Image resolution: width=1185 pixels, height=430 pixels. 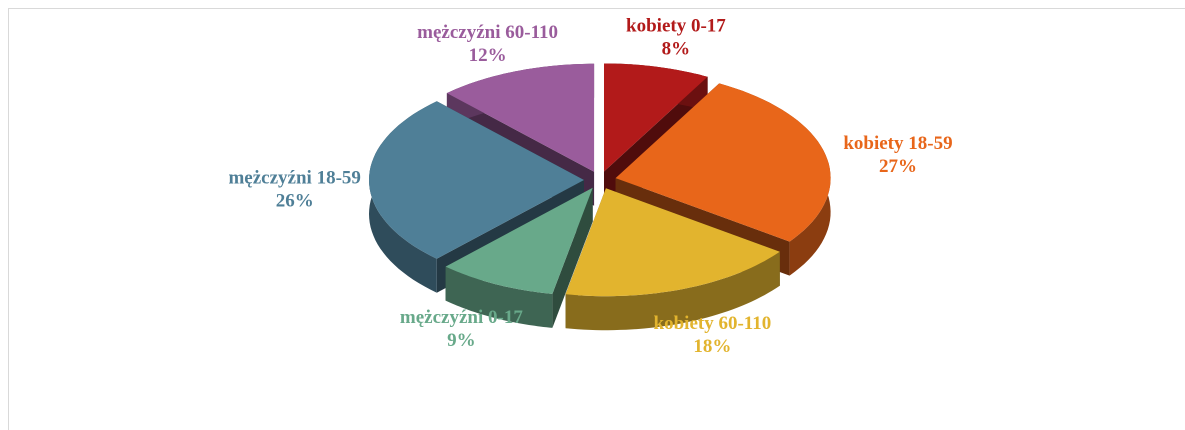 What do you see at coordinates (898, 166) in the screenshot?
I see `data-label-value: 27%` at bounding box center [898, 166].